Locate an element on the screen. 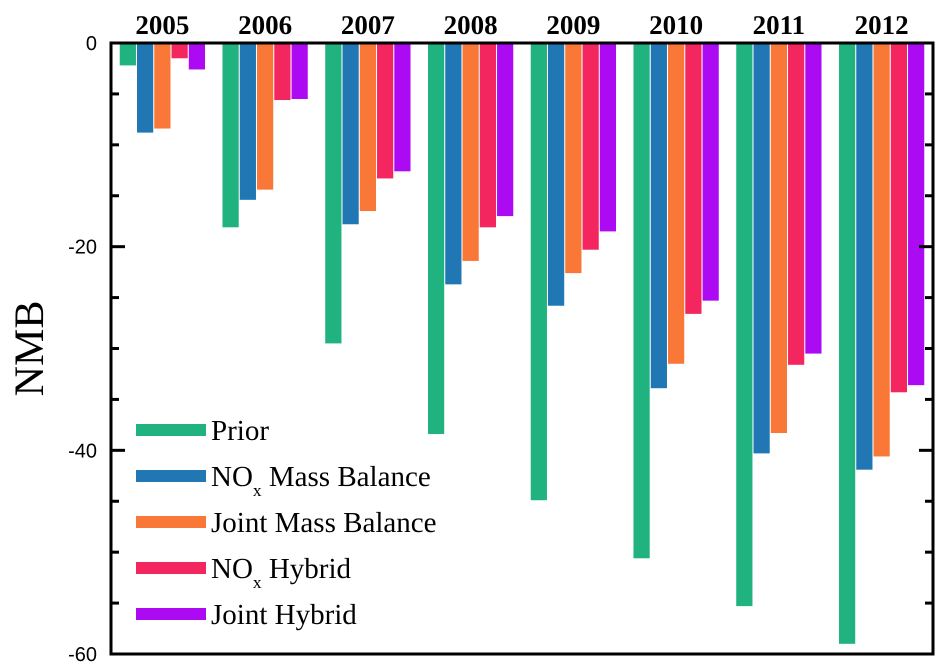  x-tick-label: 2009 is located at coordinates (573, 25).